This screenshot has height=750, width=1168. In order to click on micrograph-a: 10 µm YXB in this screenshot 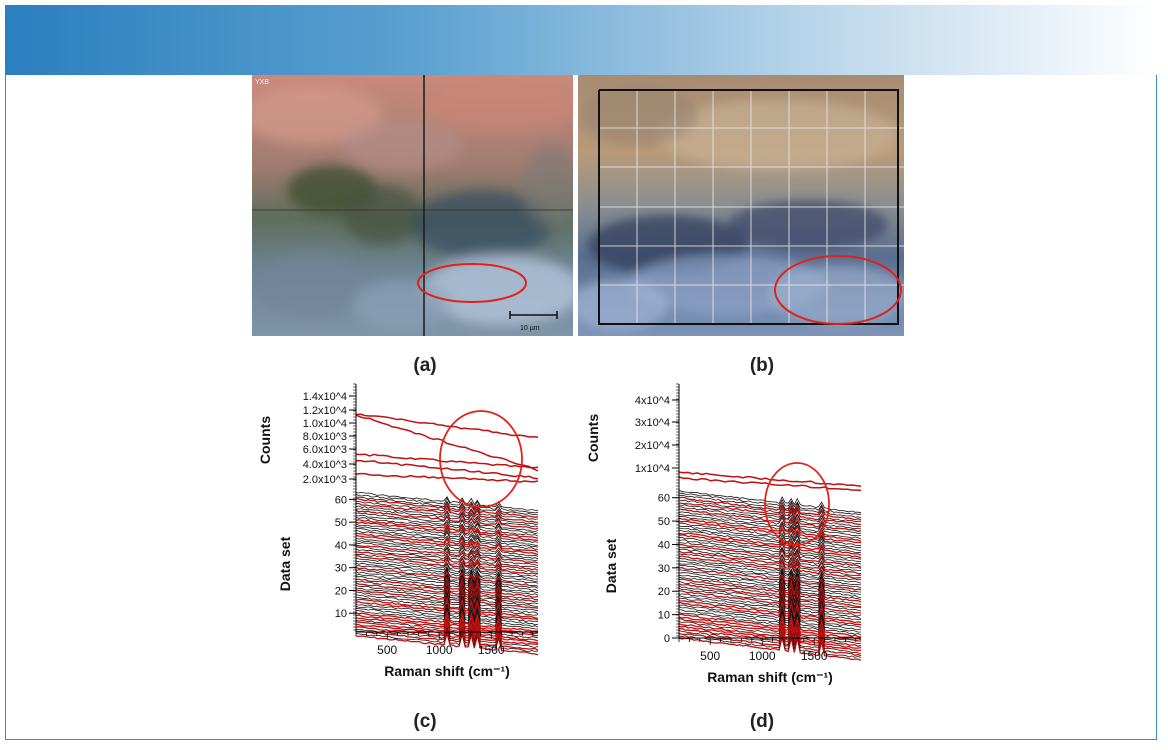, I will do `click(412, 205)`.